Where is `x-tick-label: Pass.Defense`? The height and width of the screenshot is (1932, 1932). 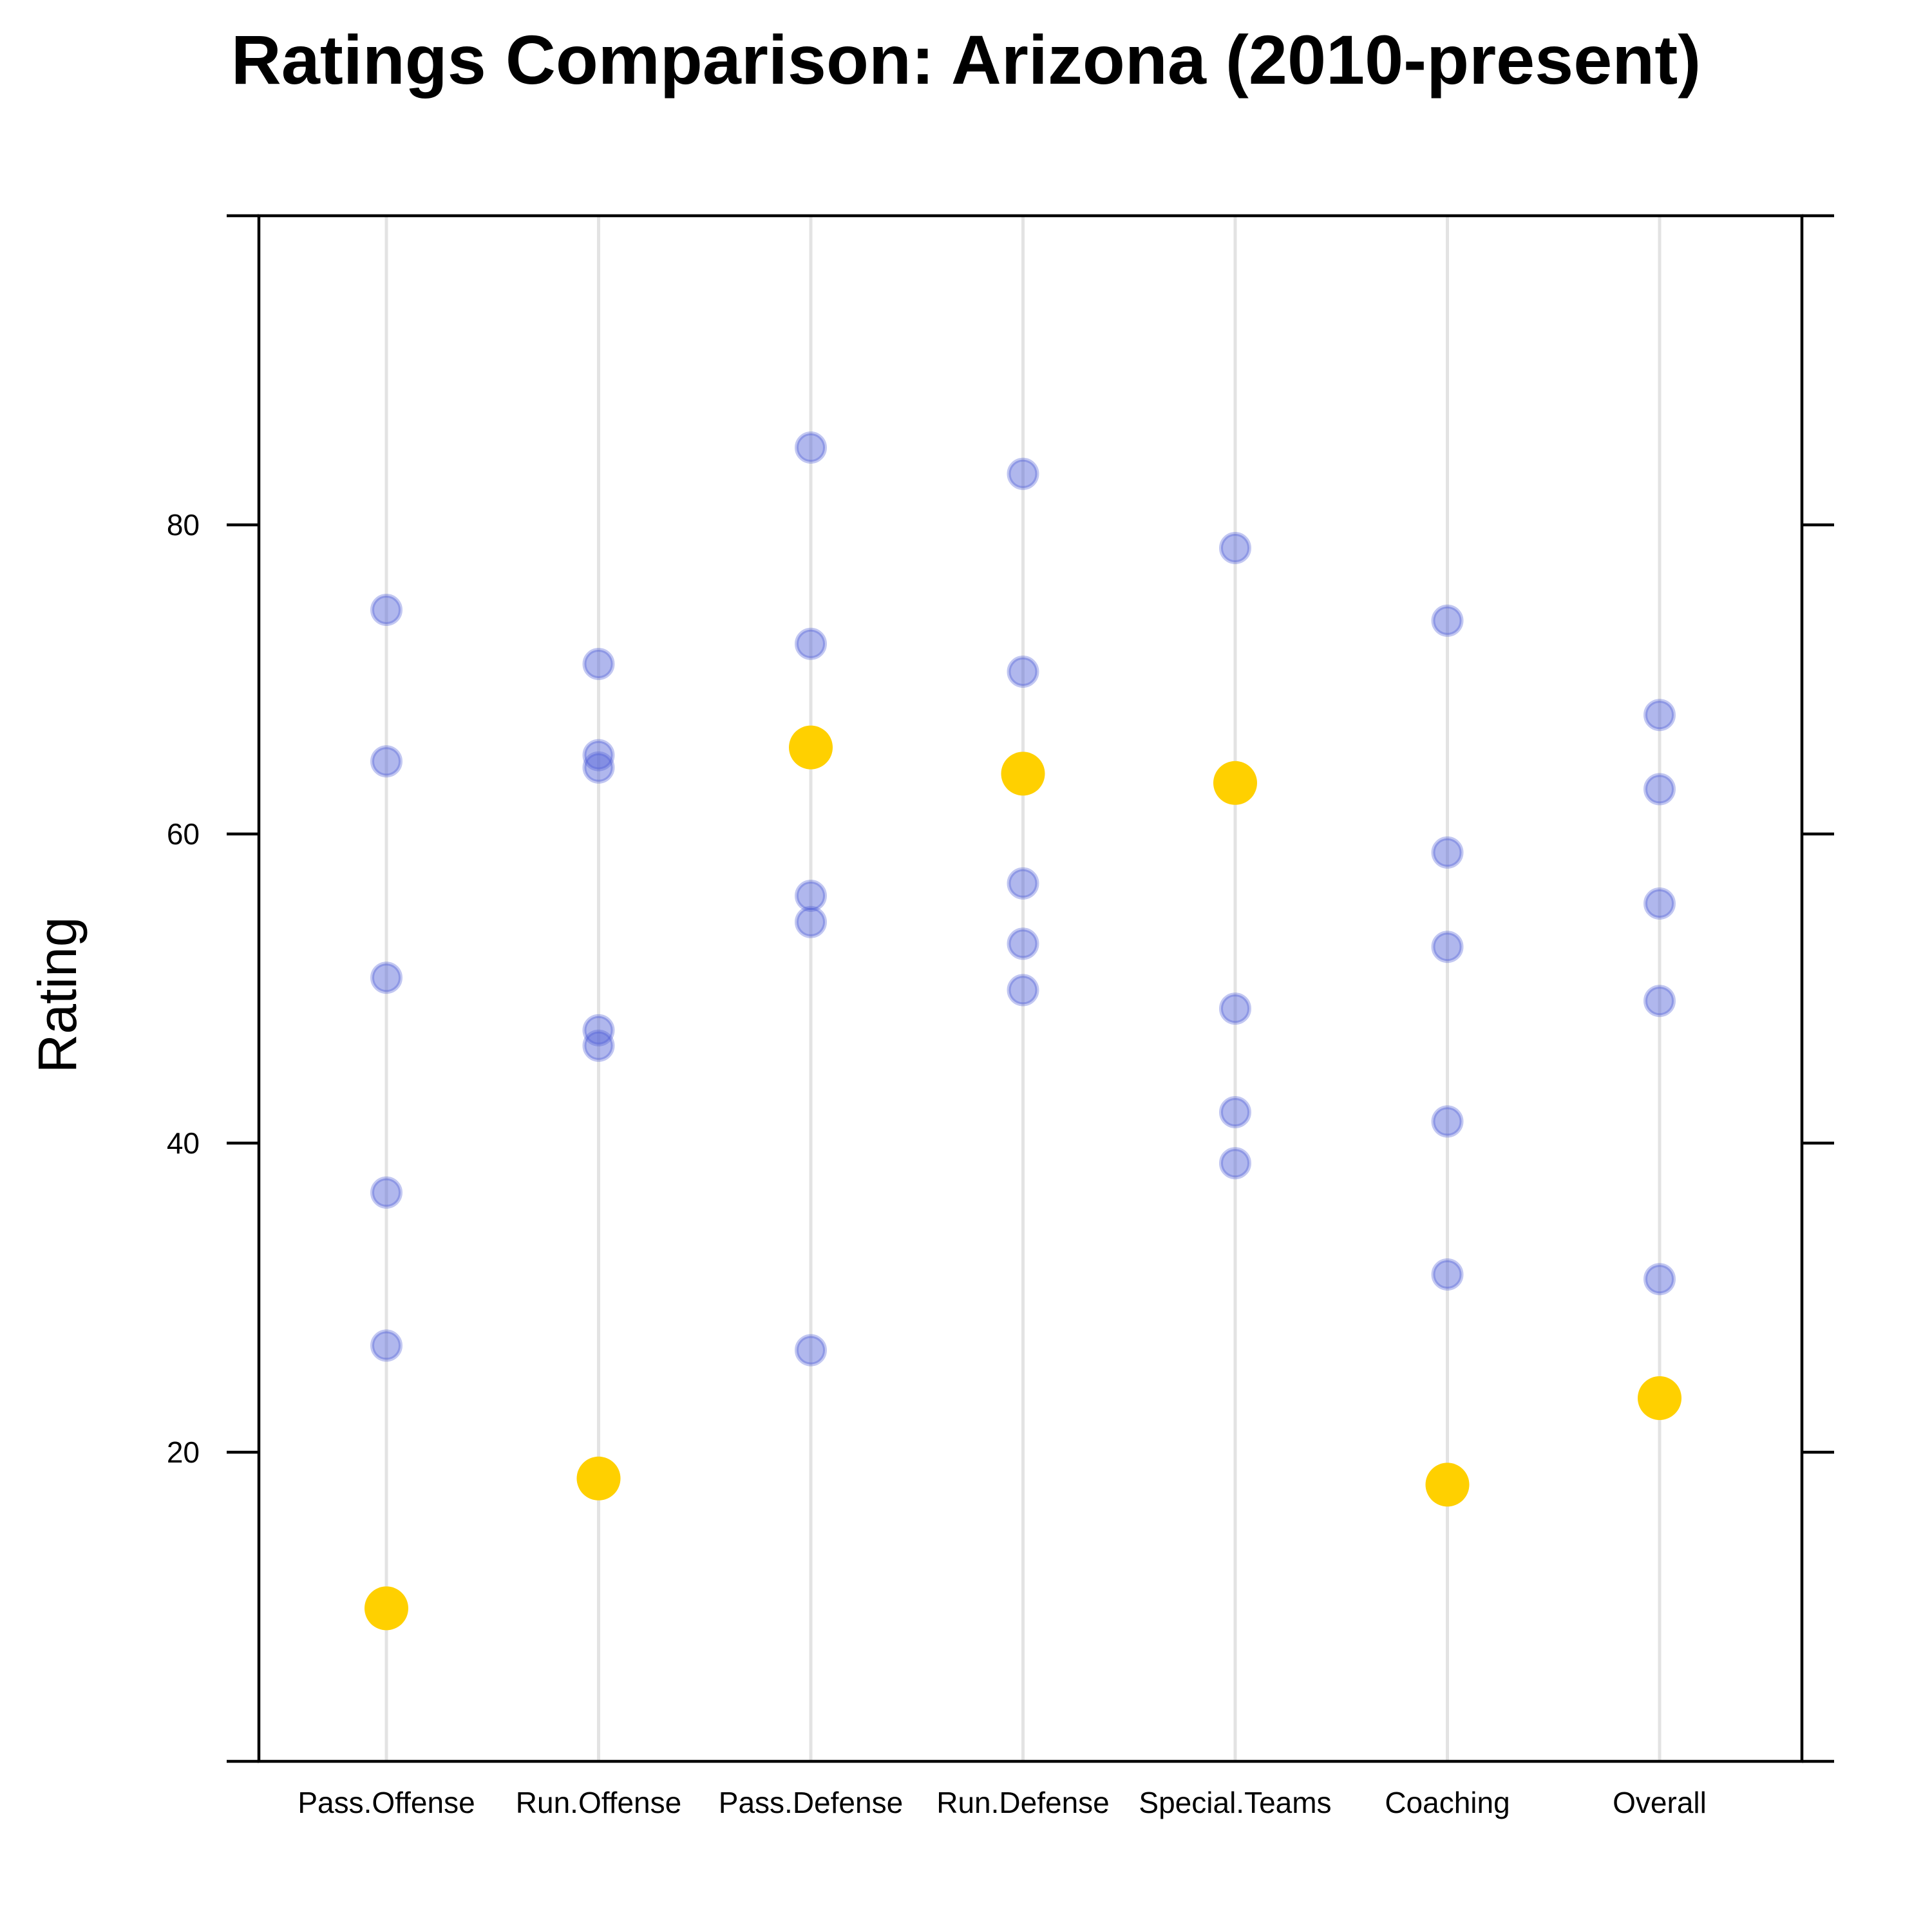 x-tick-label: Pass.Defense is located at coordinates (811, 1803).